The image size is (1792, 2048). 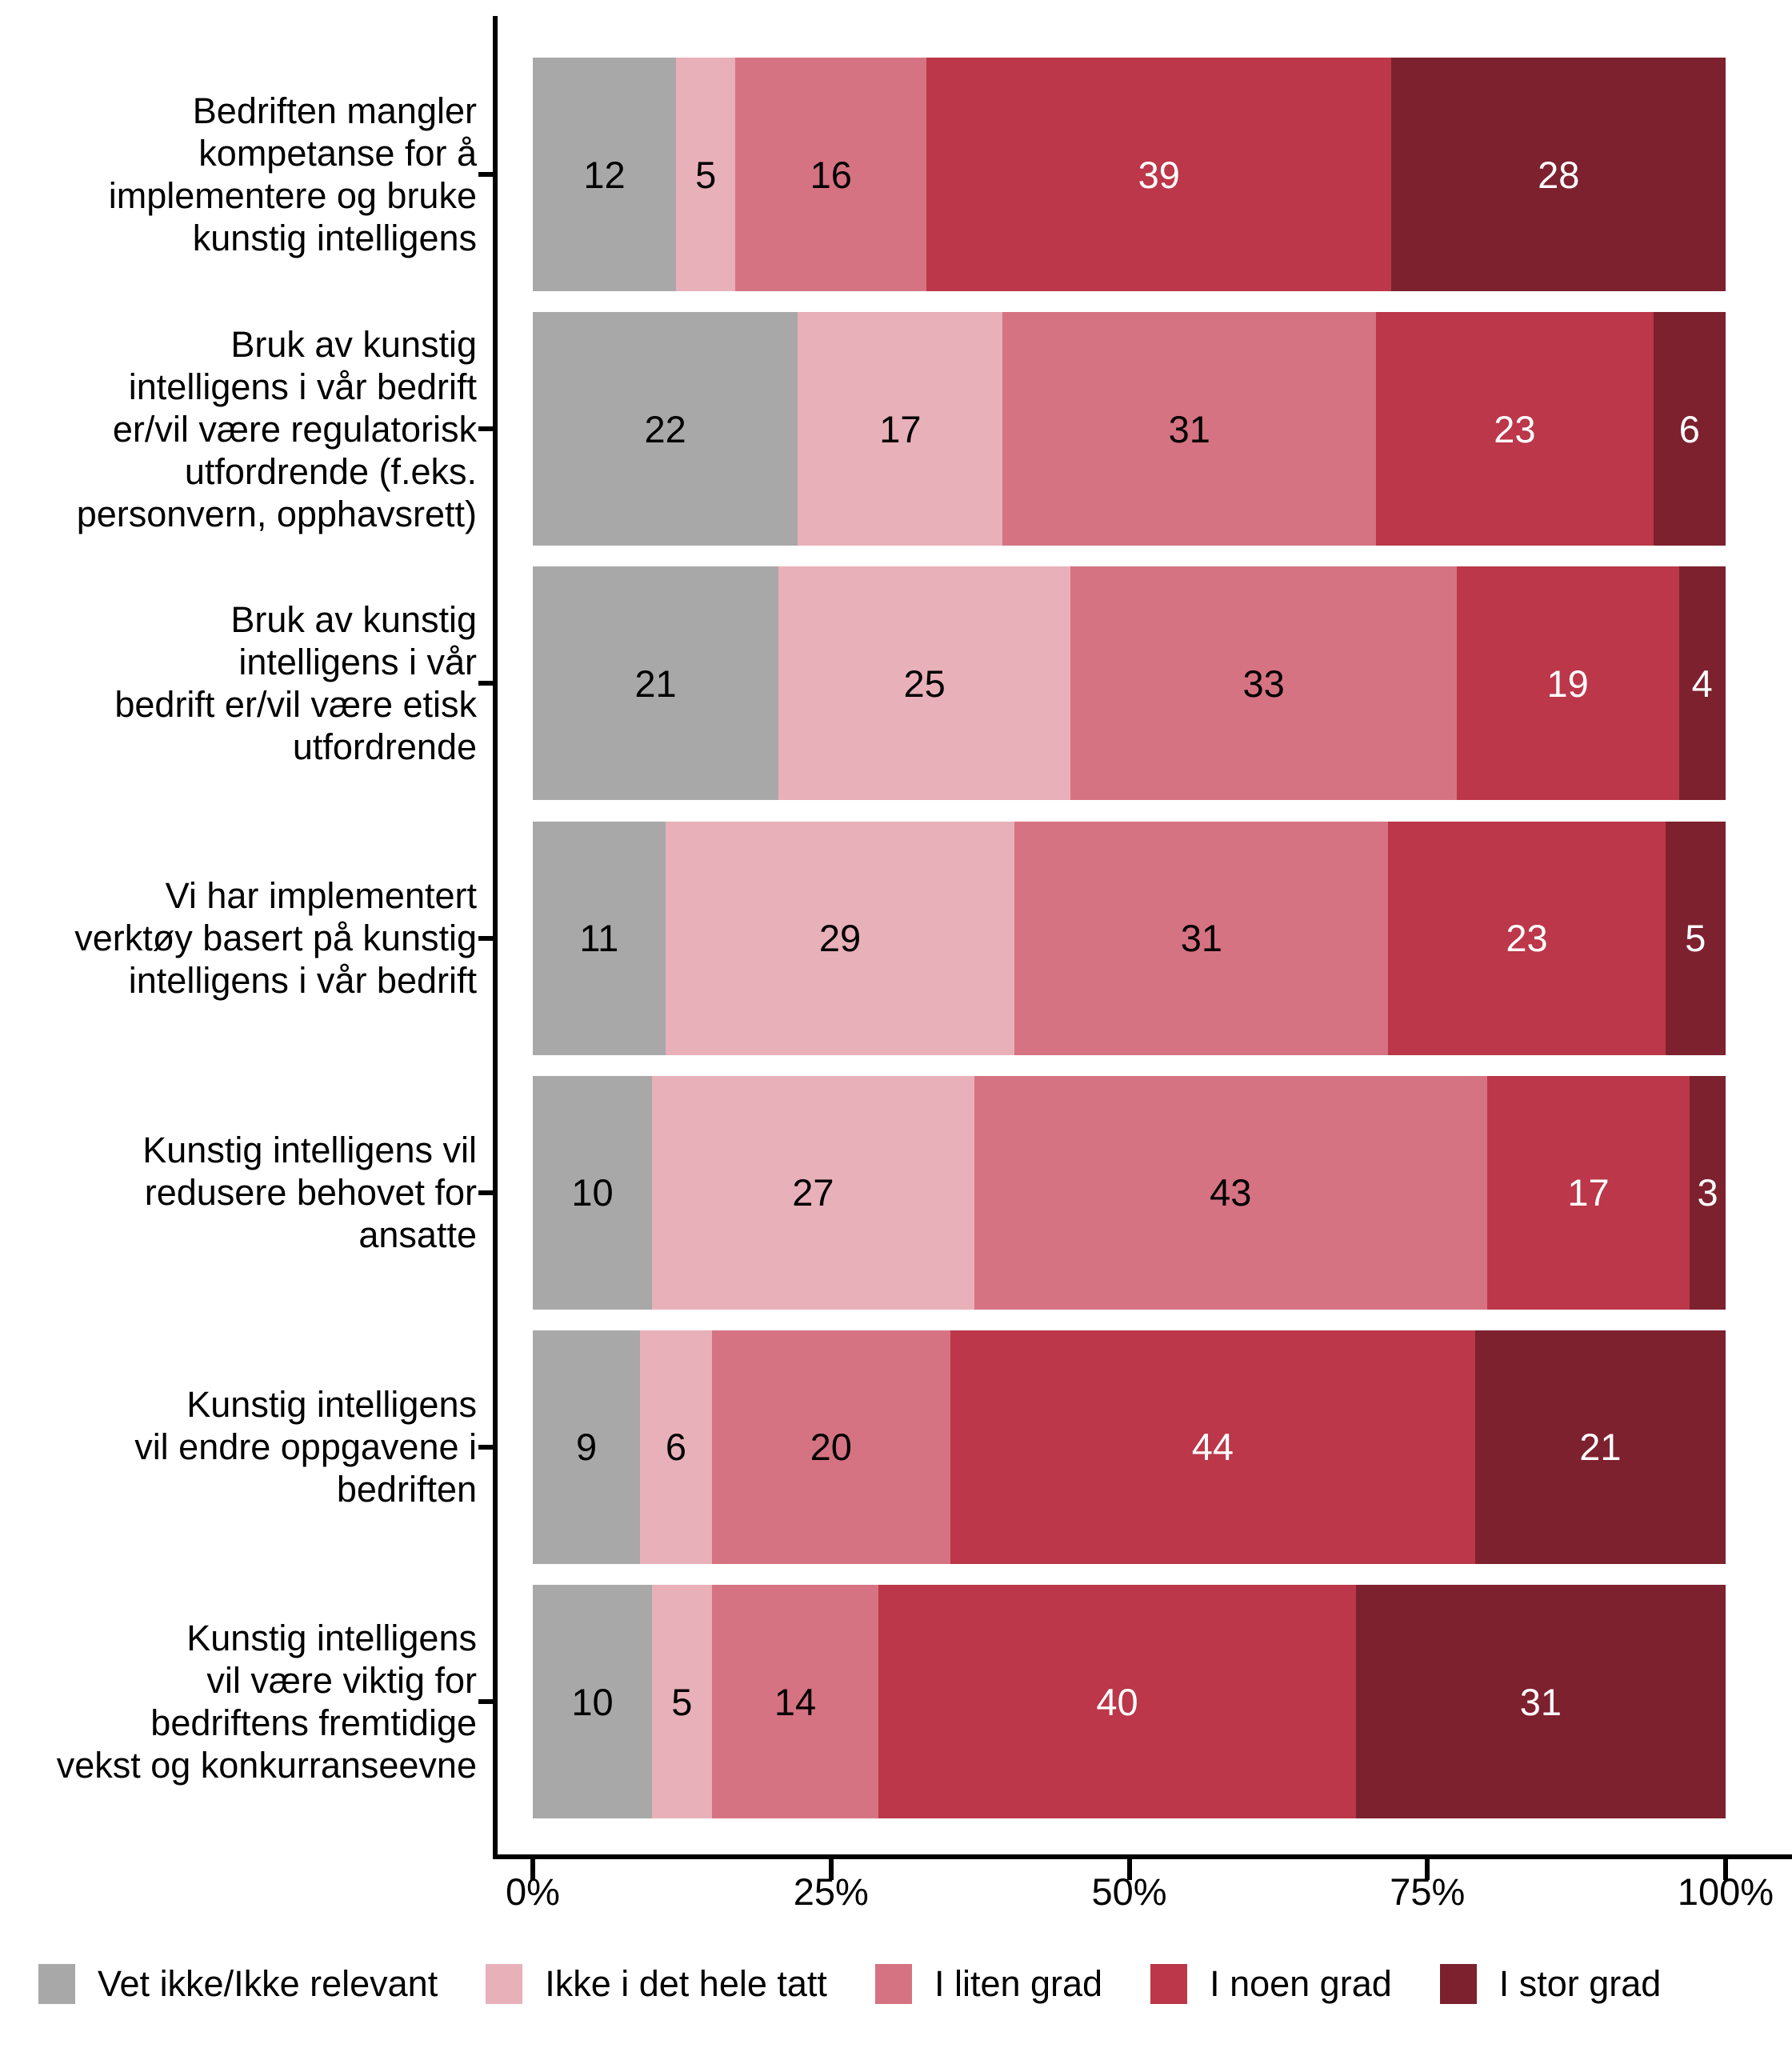 I want to click on bar-row: 11 29 31 23 5, so click(x=1129, y=938).